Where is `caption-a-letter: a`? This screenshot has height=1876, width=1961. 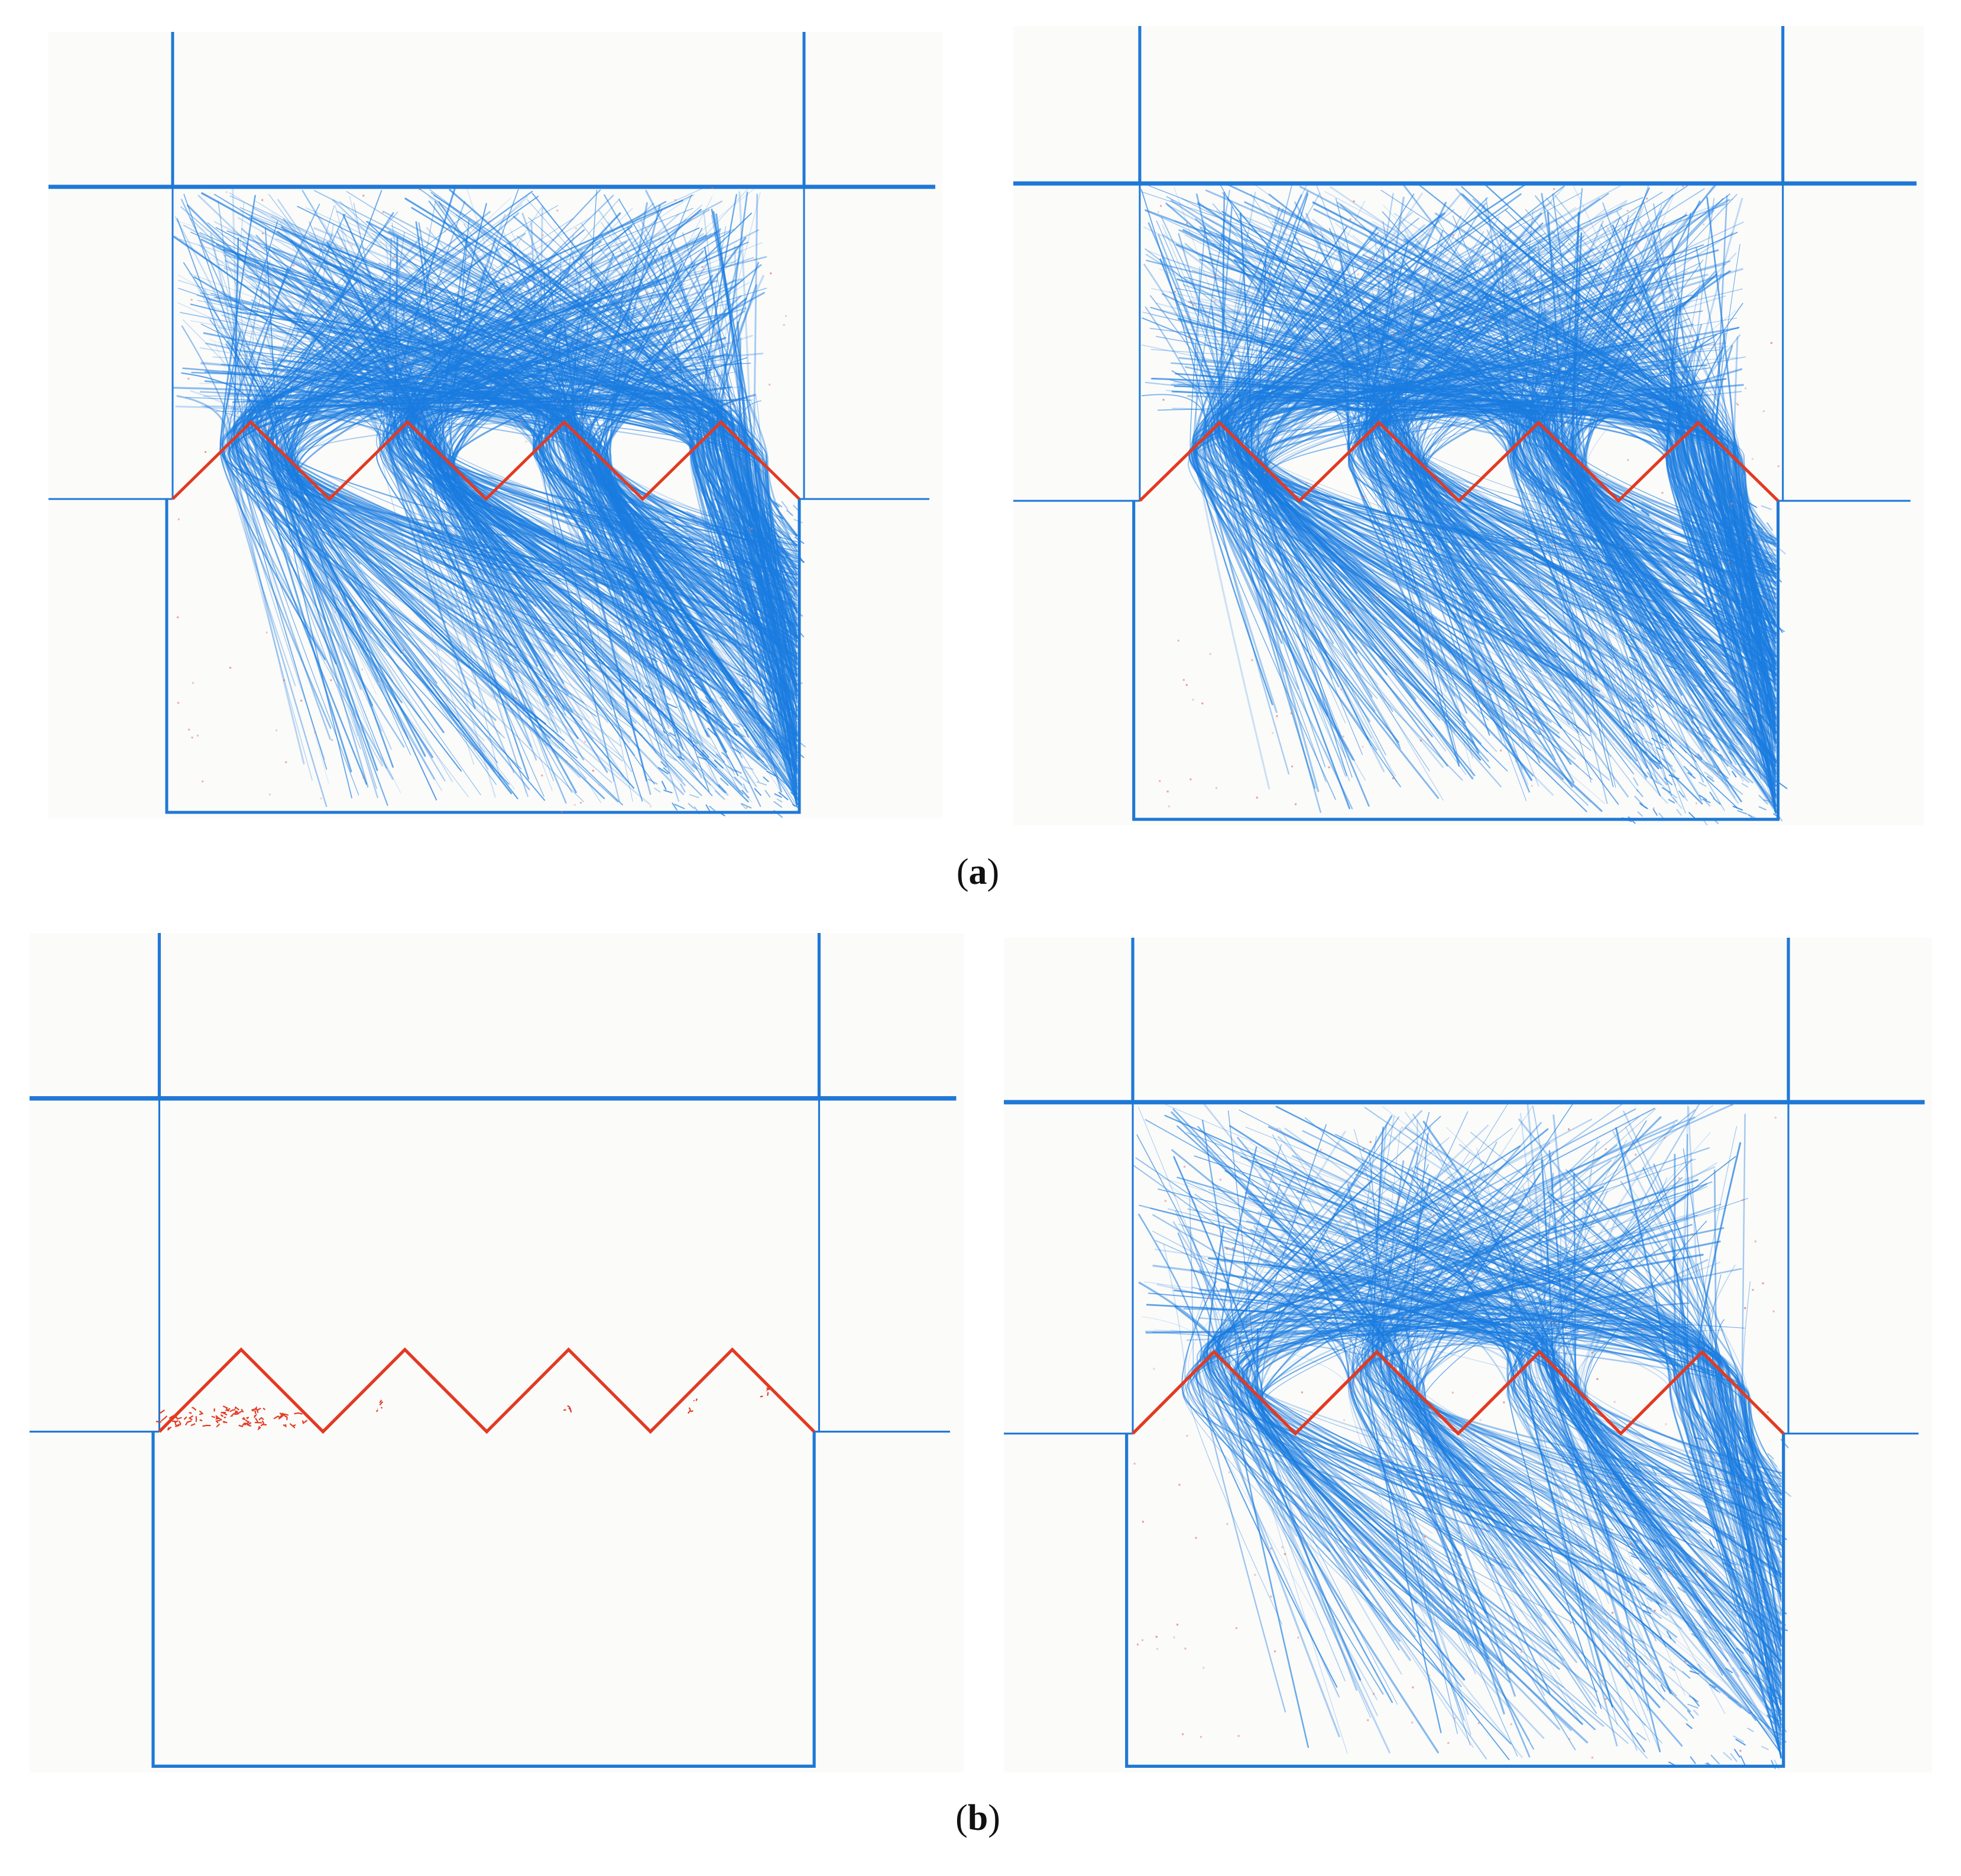 caption-a-letter: a is located at coordinates (977, 872).